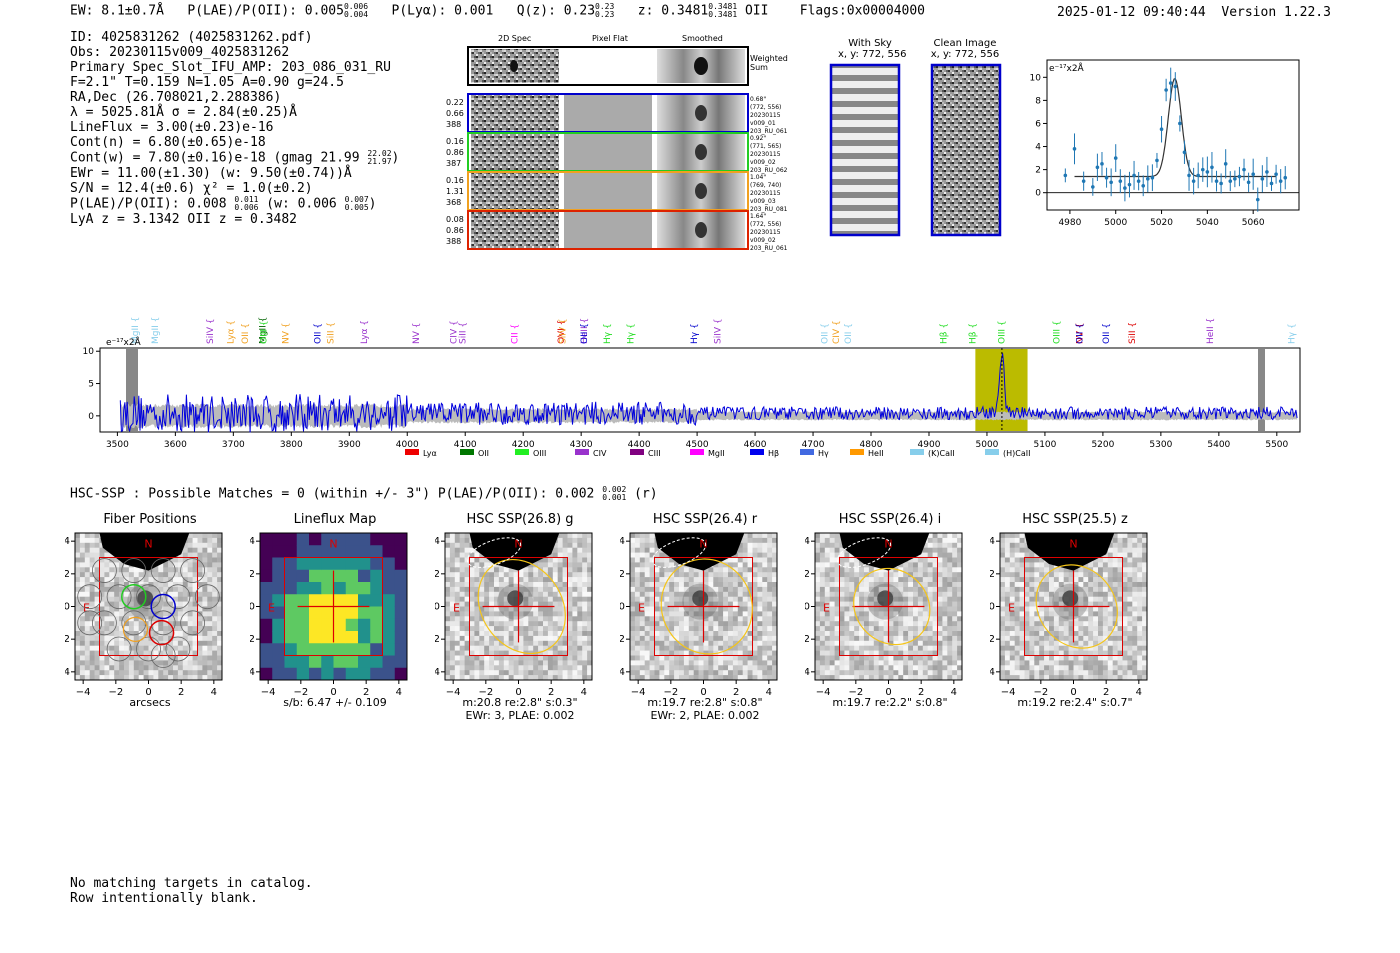 This screenshot has height=953, width=1400. What do you see at coordinates (556, 11) in the screenshot?
I see `q-value: Q(z): 0.23` at bounding box center [556, 11].